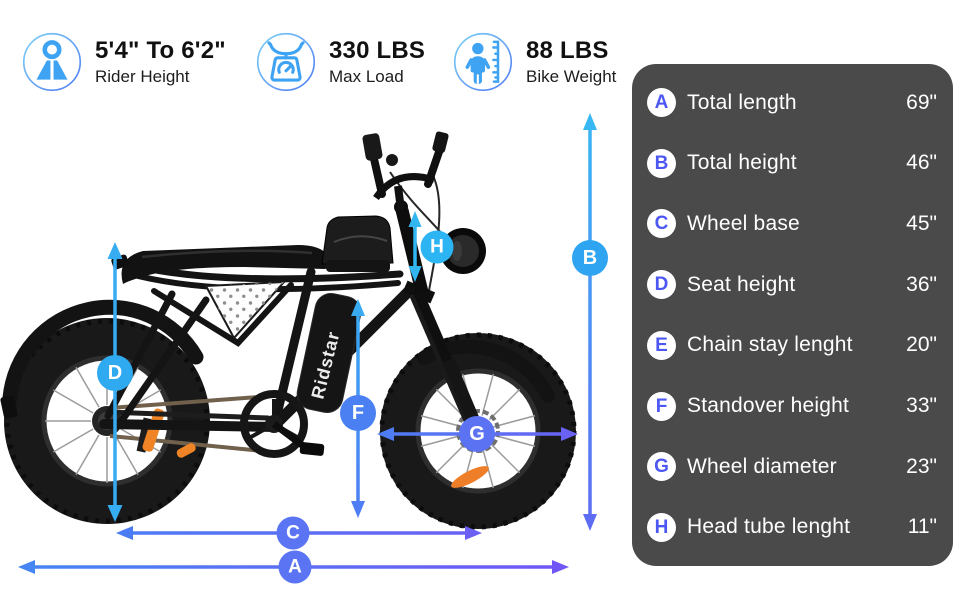  I want to click on chain-top, so click(191, 402).